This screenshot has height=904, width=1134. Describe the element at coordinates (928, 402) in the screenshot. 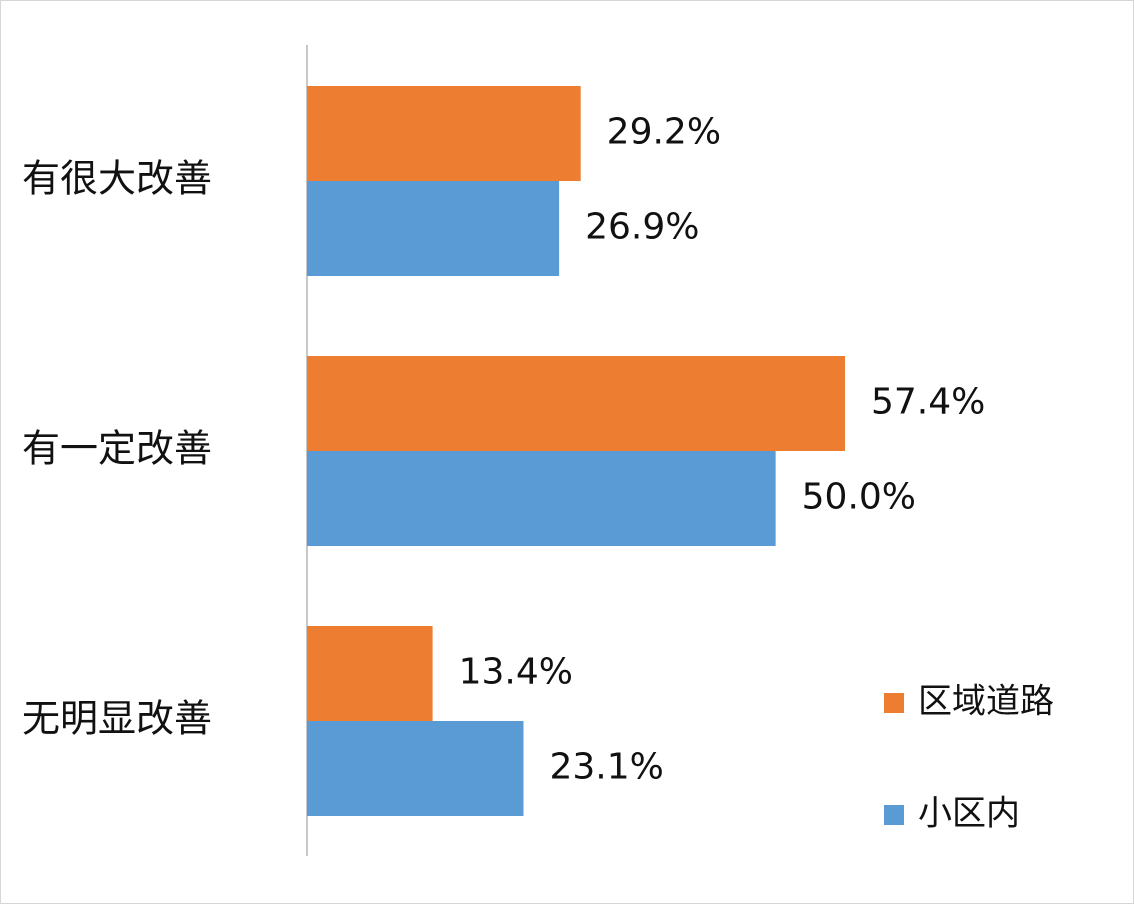

I see `value-label: 57.4%` at that location.